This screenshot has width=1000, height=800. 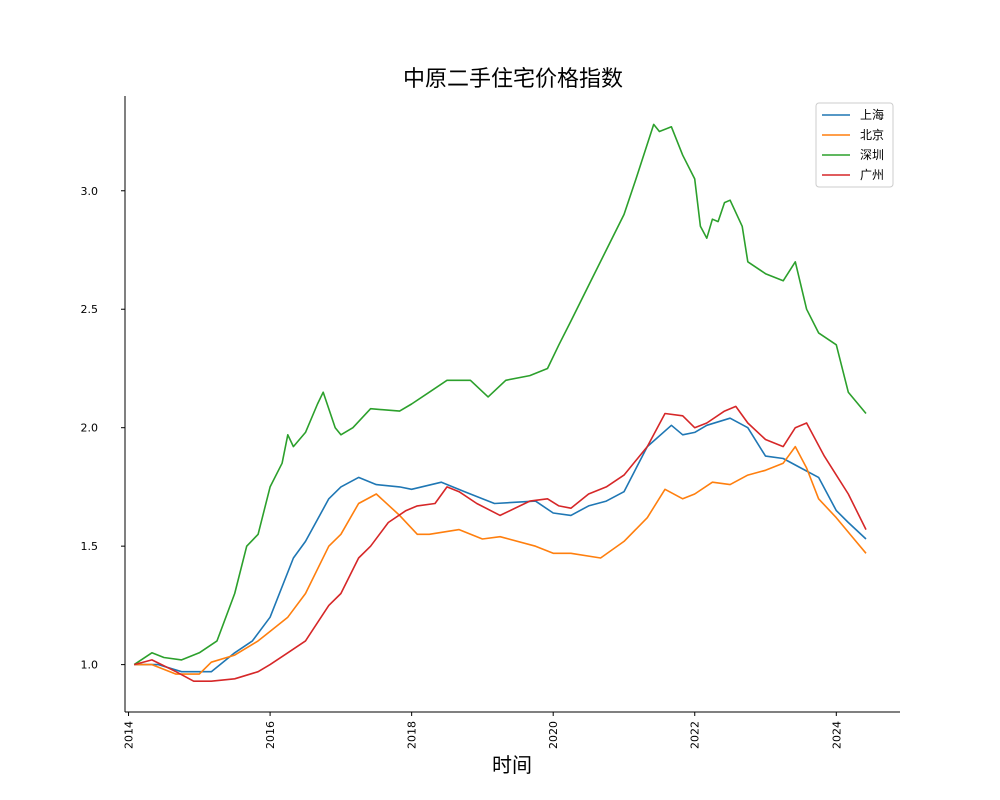 I want to click on x-tick-label: 2014, so click(x=129, y=735).